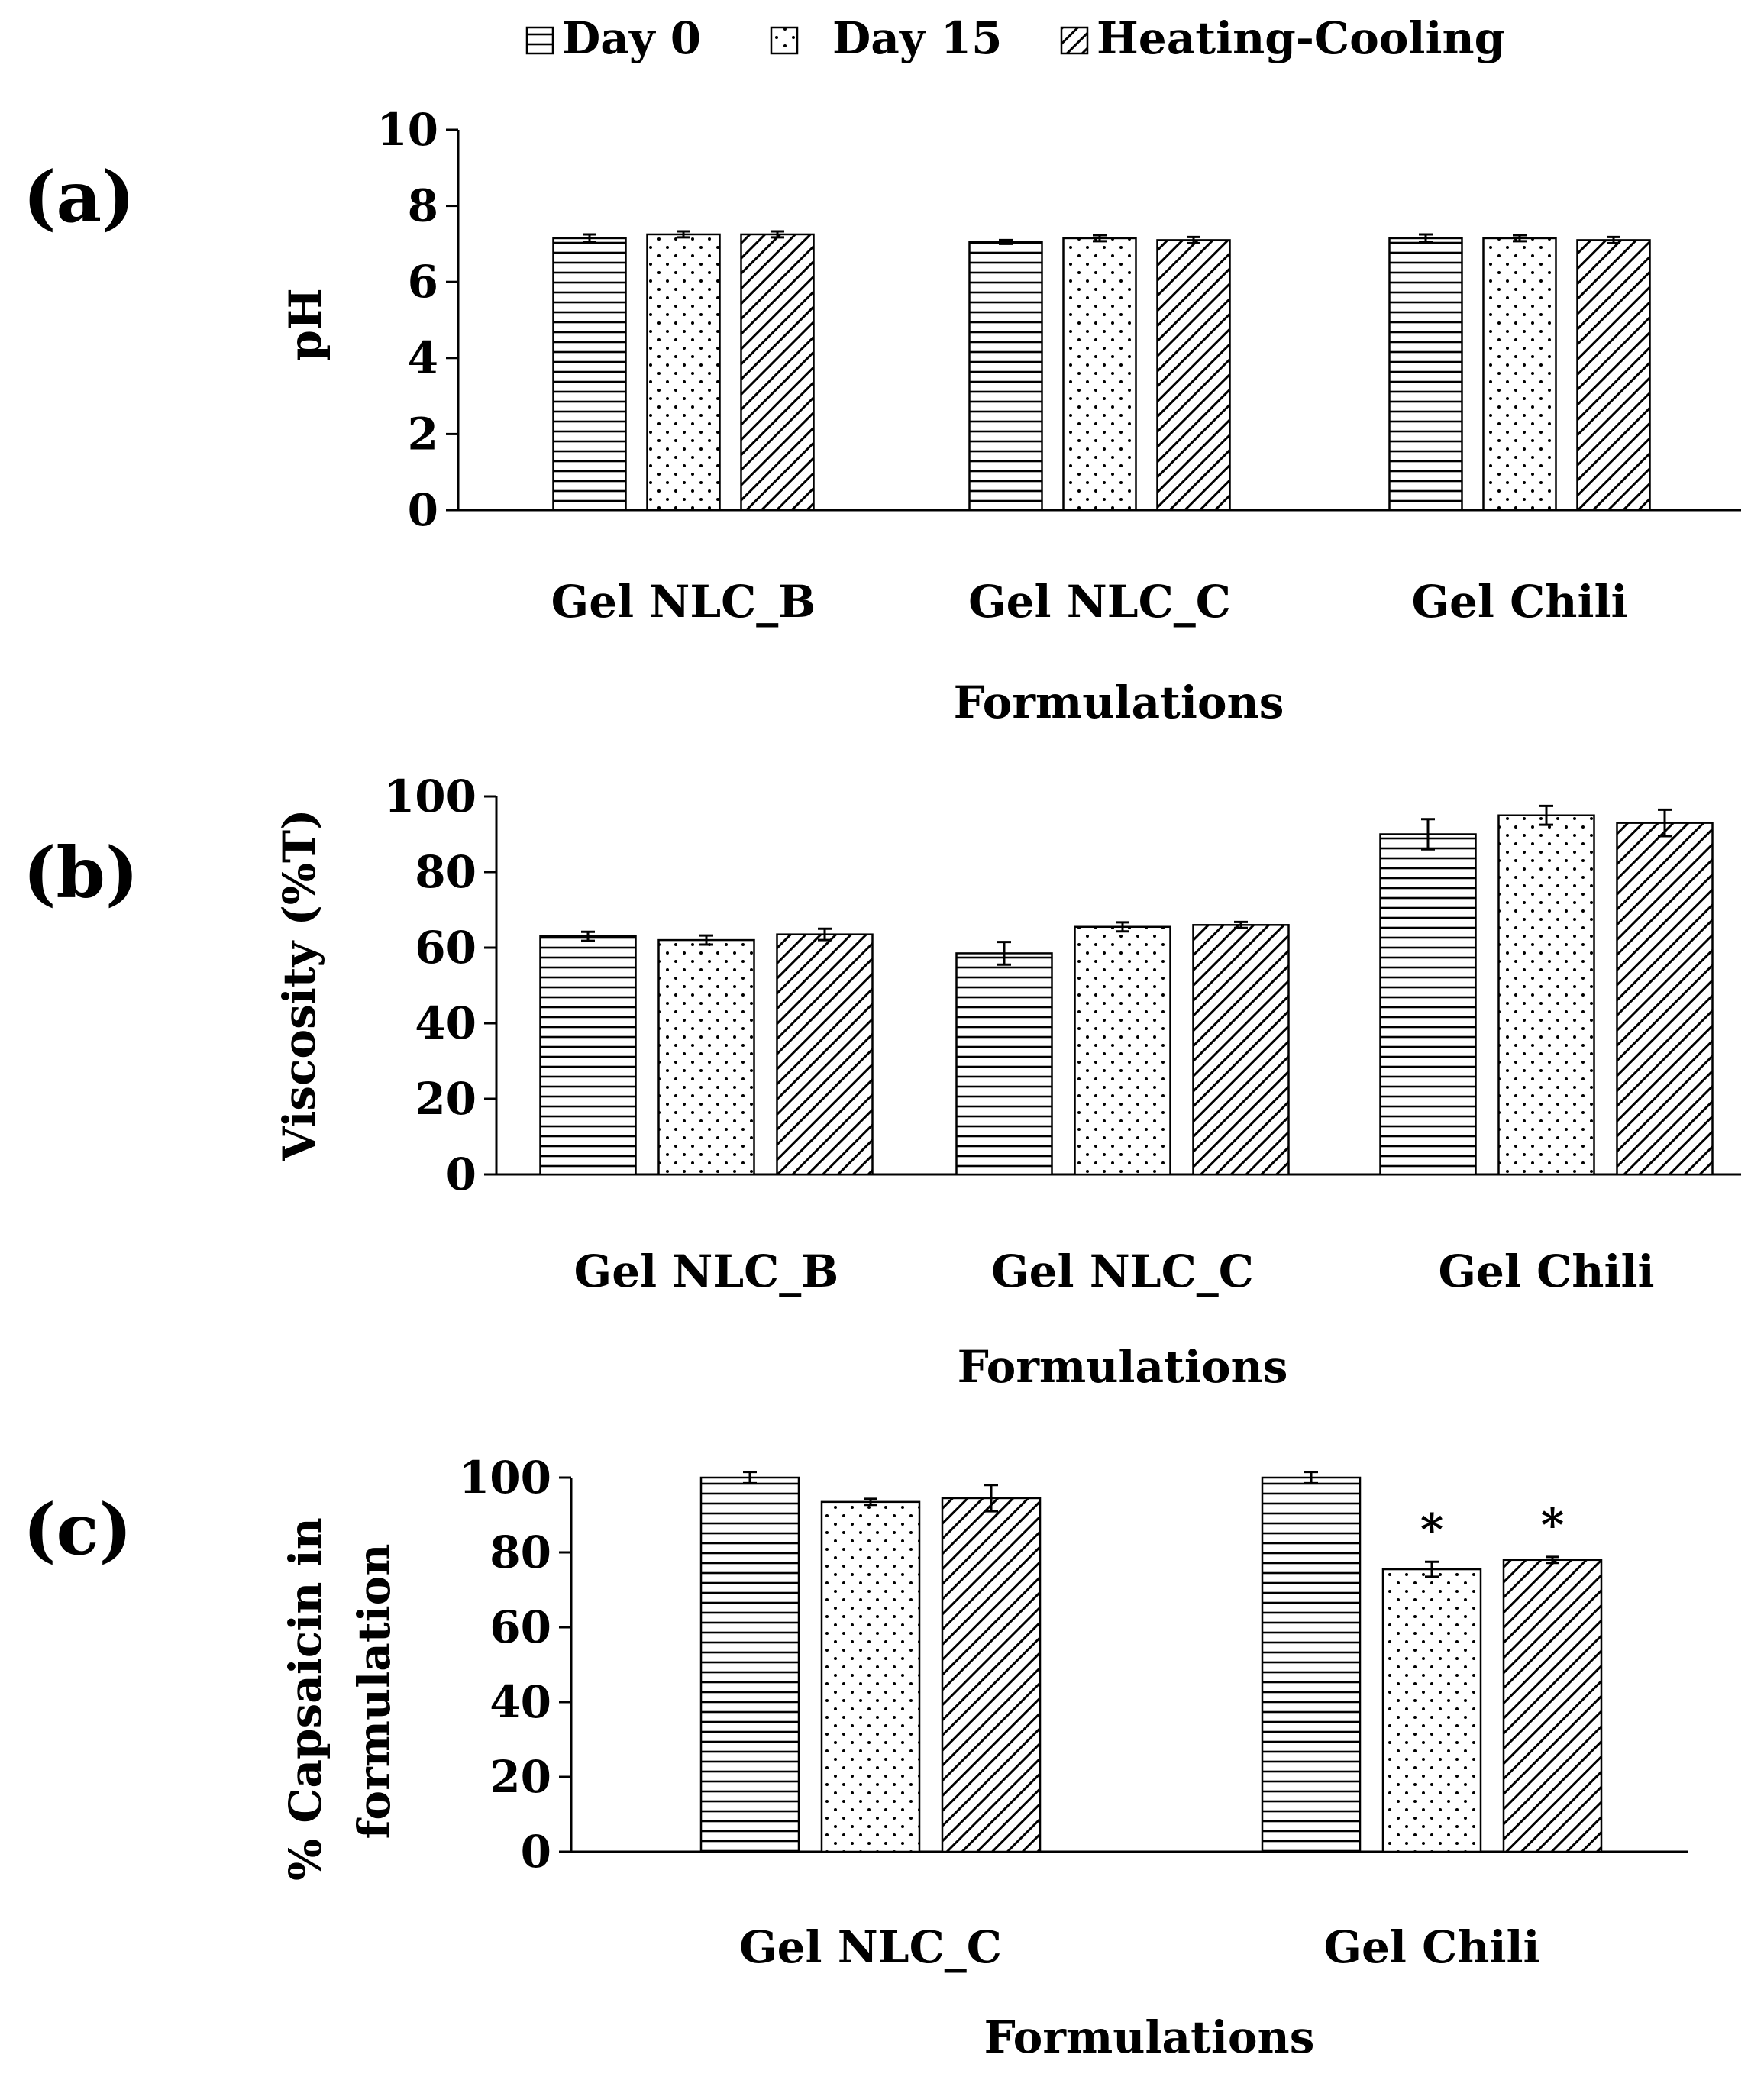 This screenshot has height=2077, width=1764. What do you see at coordinates (1301, 38) in the screenshot?
I see `legend-label-heating-cooling: Heating-Cooling` at bounding box center [1301, 38].